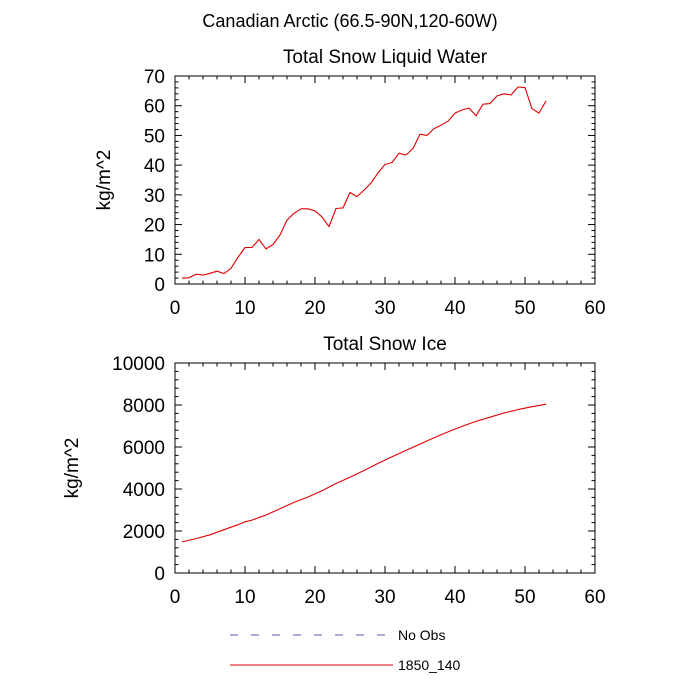 The image size is (700, 700). What do you see at coordinates (154, 136) in the screenshot?
I see `y-tick-label: 50` at bounding box center [154, 136].